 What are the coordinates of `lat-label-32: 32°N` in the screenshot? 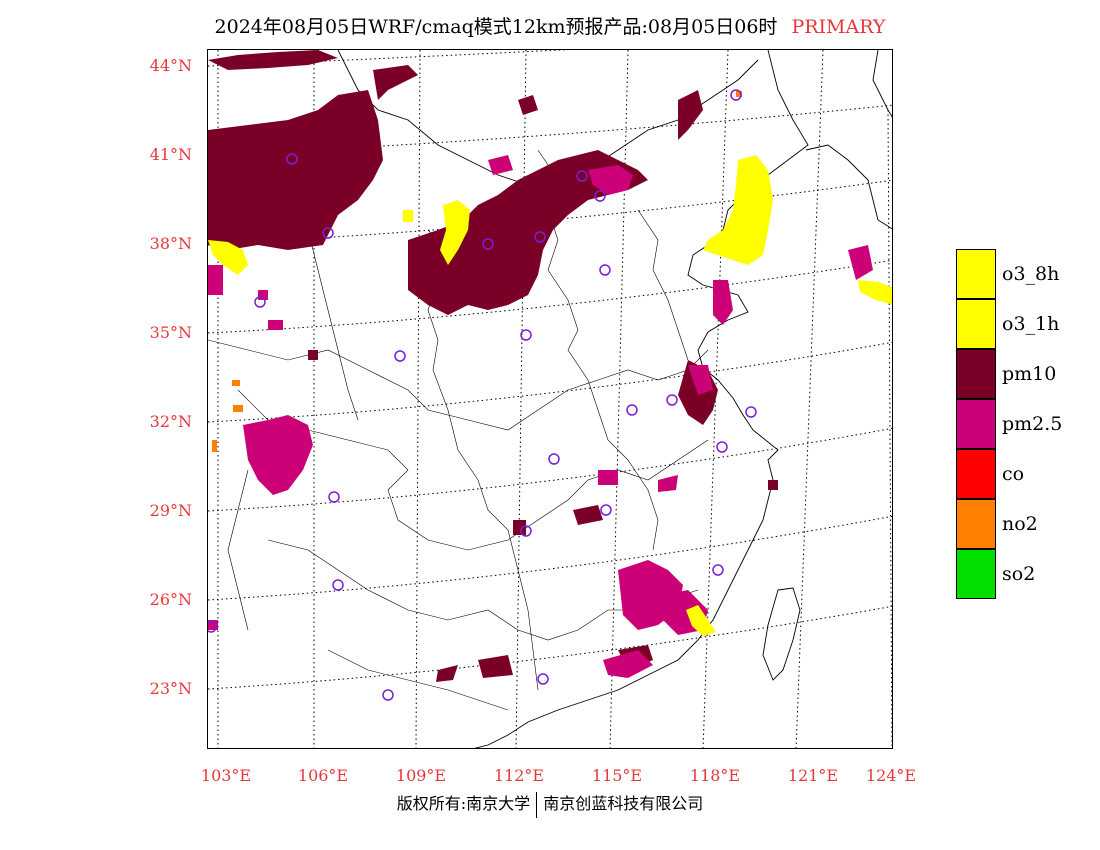 It's located at (170, 421).